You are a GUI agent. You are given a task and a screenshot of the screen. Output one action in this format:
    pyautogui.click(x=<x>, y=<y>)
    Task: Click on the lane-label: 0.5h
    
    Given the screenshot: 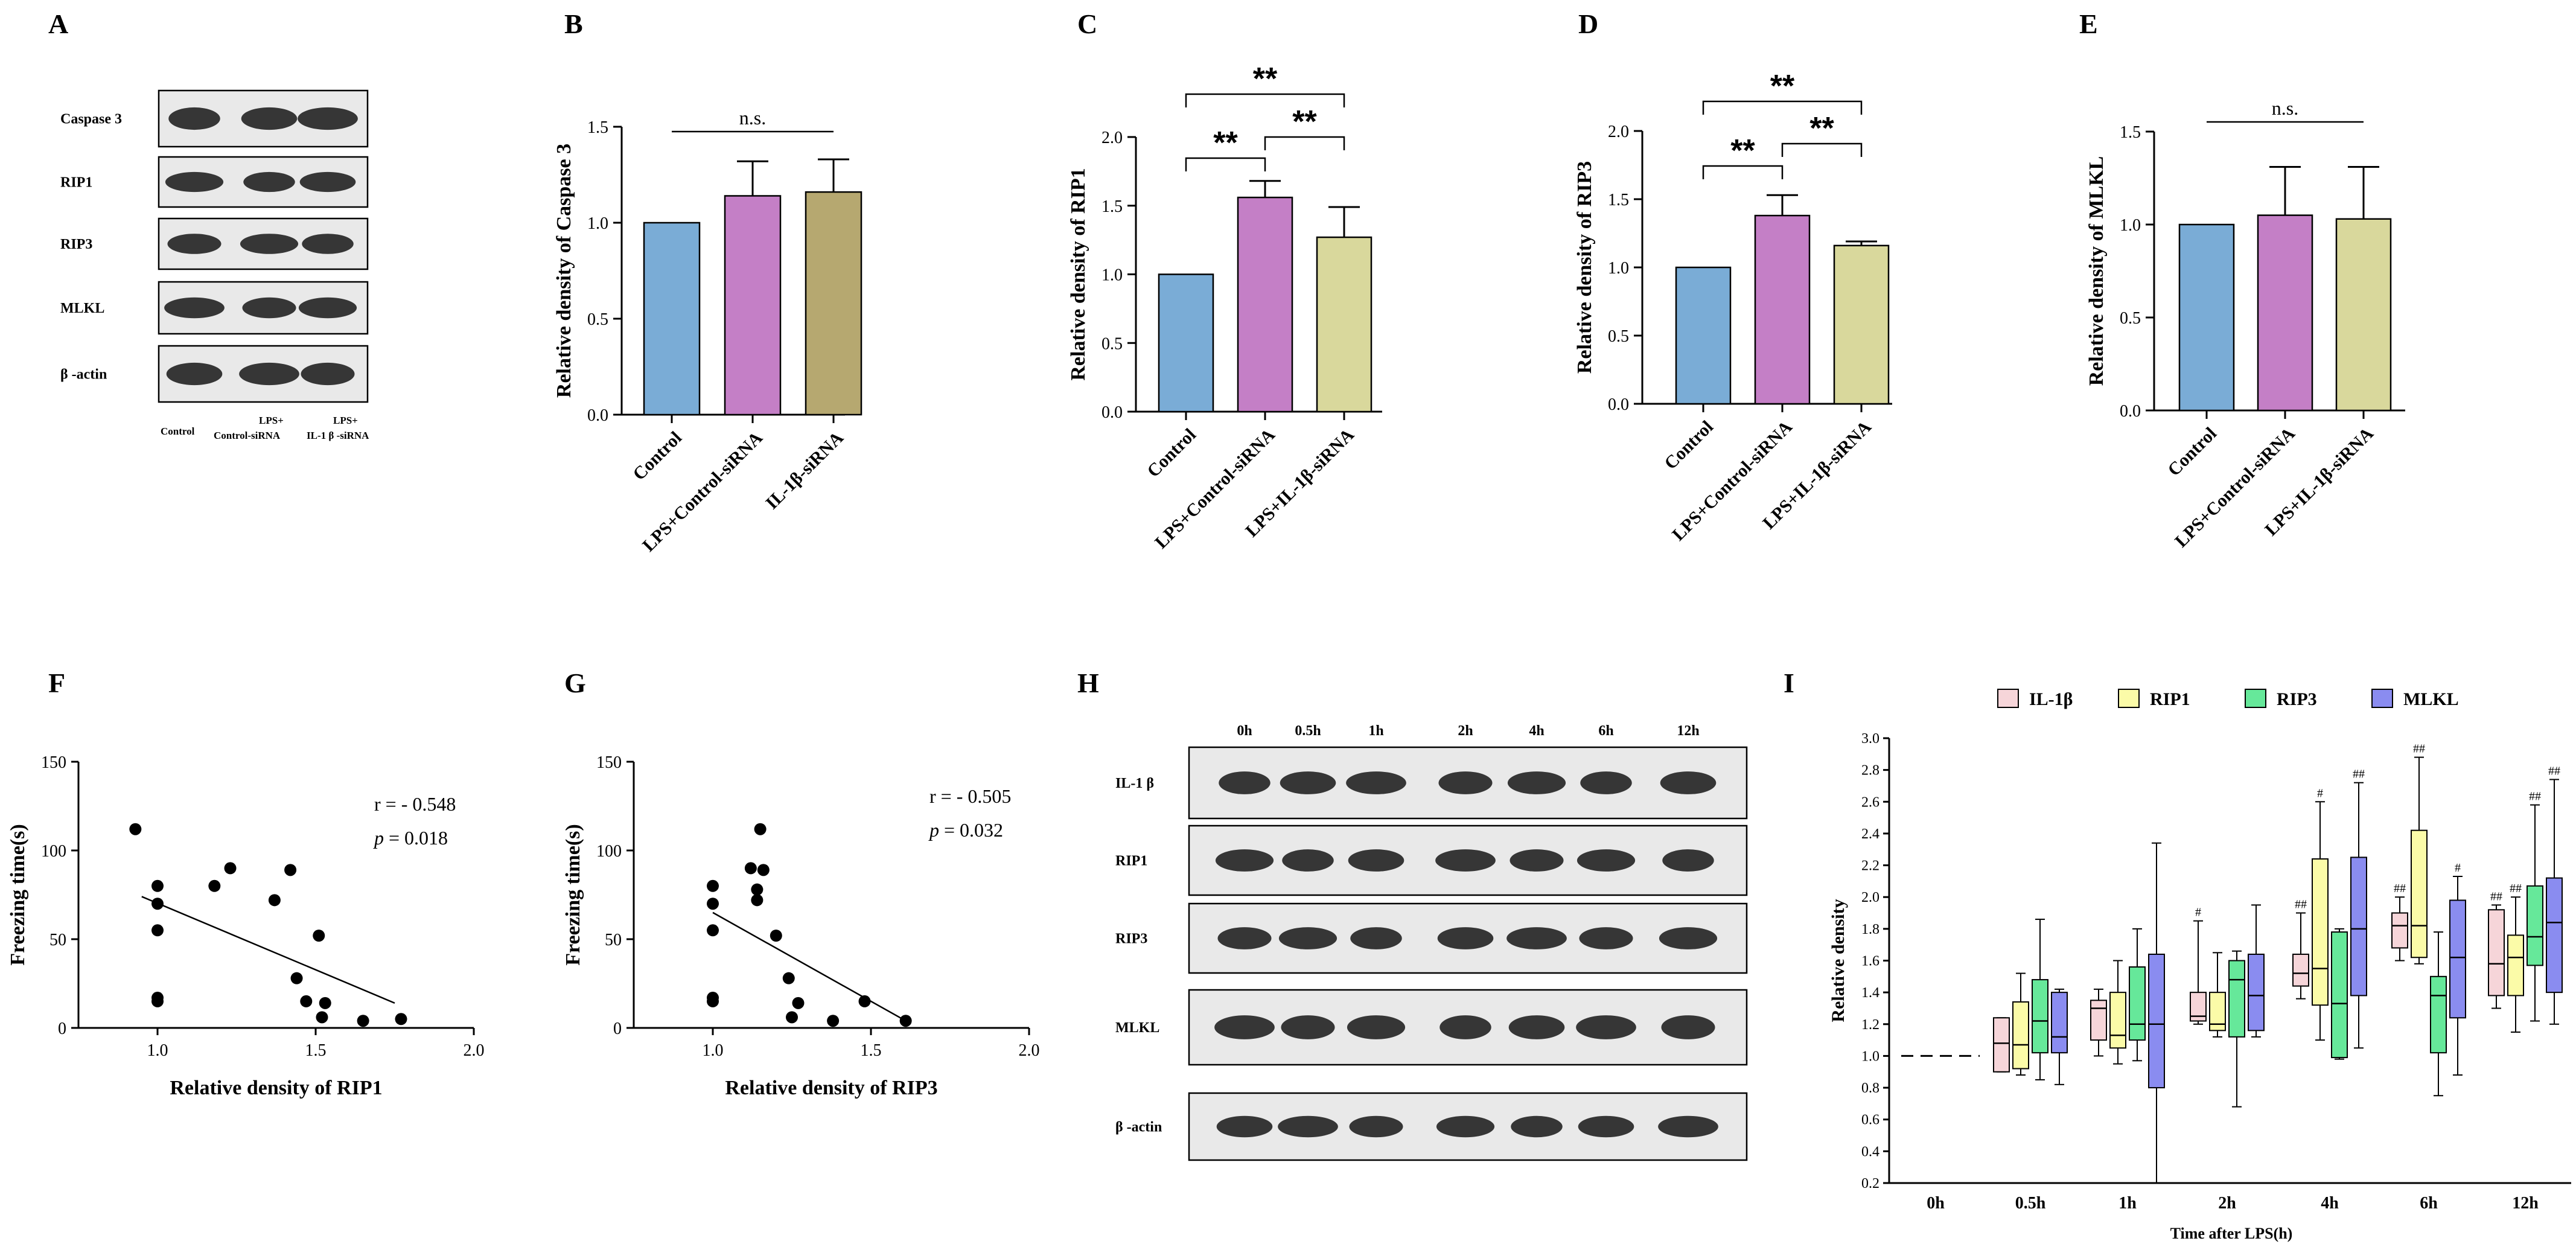 What is the action you would take?
    pyautogui.click(x=1308, y=731)
    